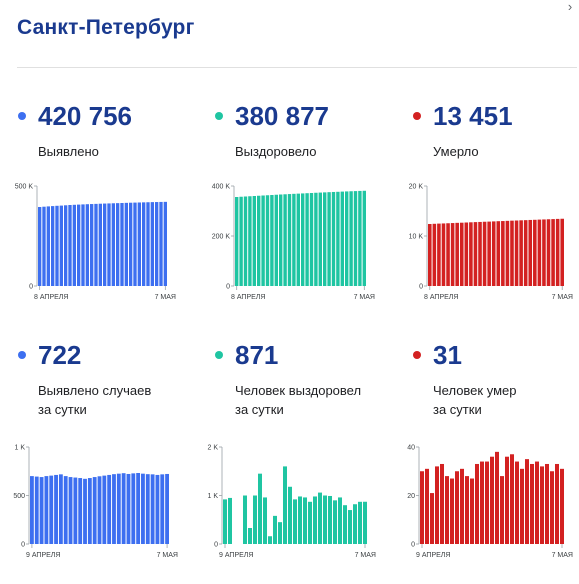  I want to click on stat-label: Человек выздоровел, so click(298, 390).